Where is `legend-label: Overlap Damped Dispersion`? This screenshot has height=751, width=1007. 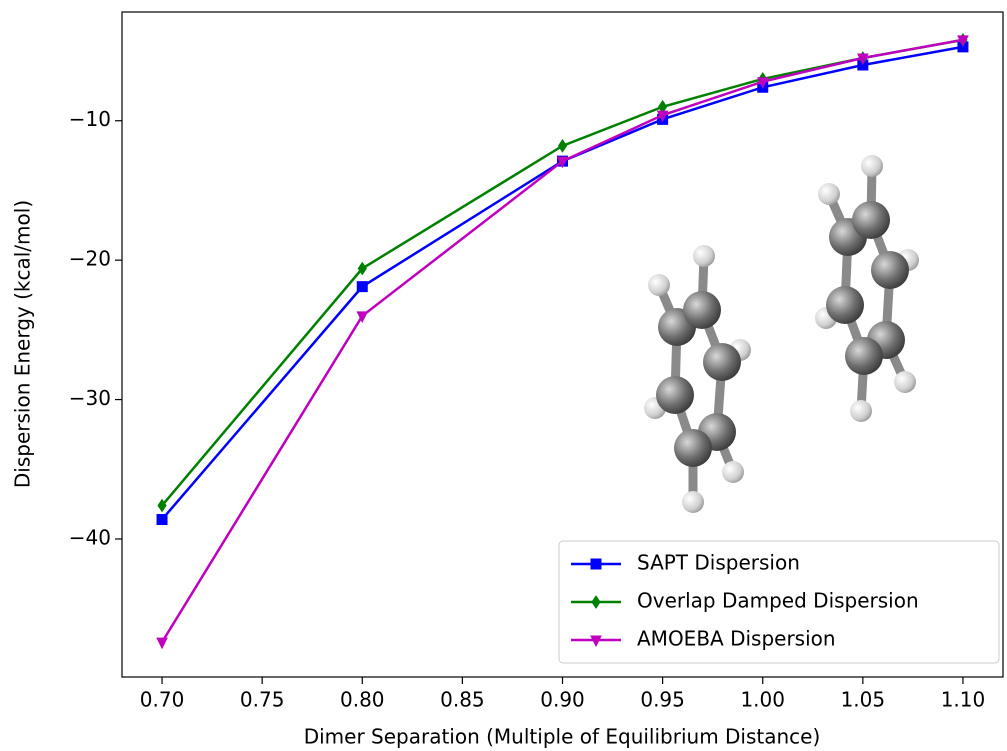 legend-label: Overlap Damped Dispersion is located at coordinates (778, 601).